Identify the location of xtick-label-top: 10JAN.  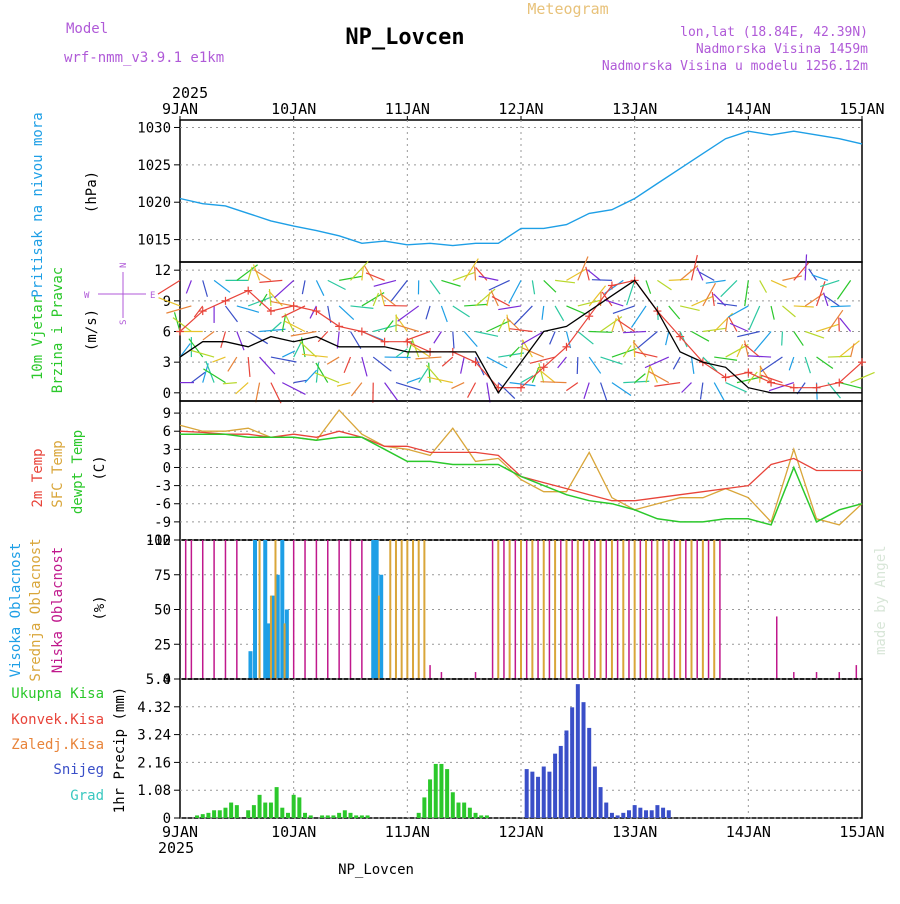
(293, 109).